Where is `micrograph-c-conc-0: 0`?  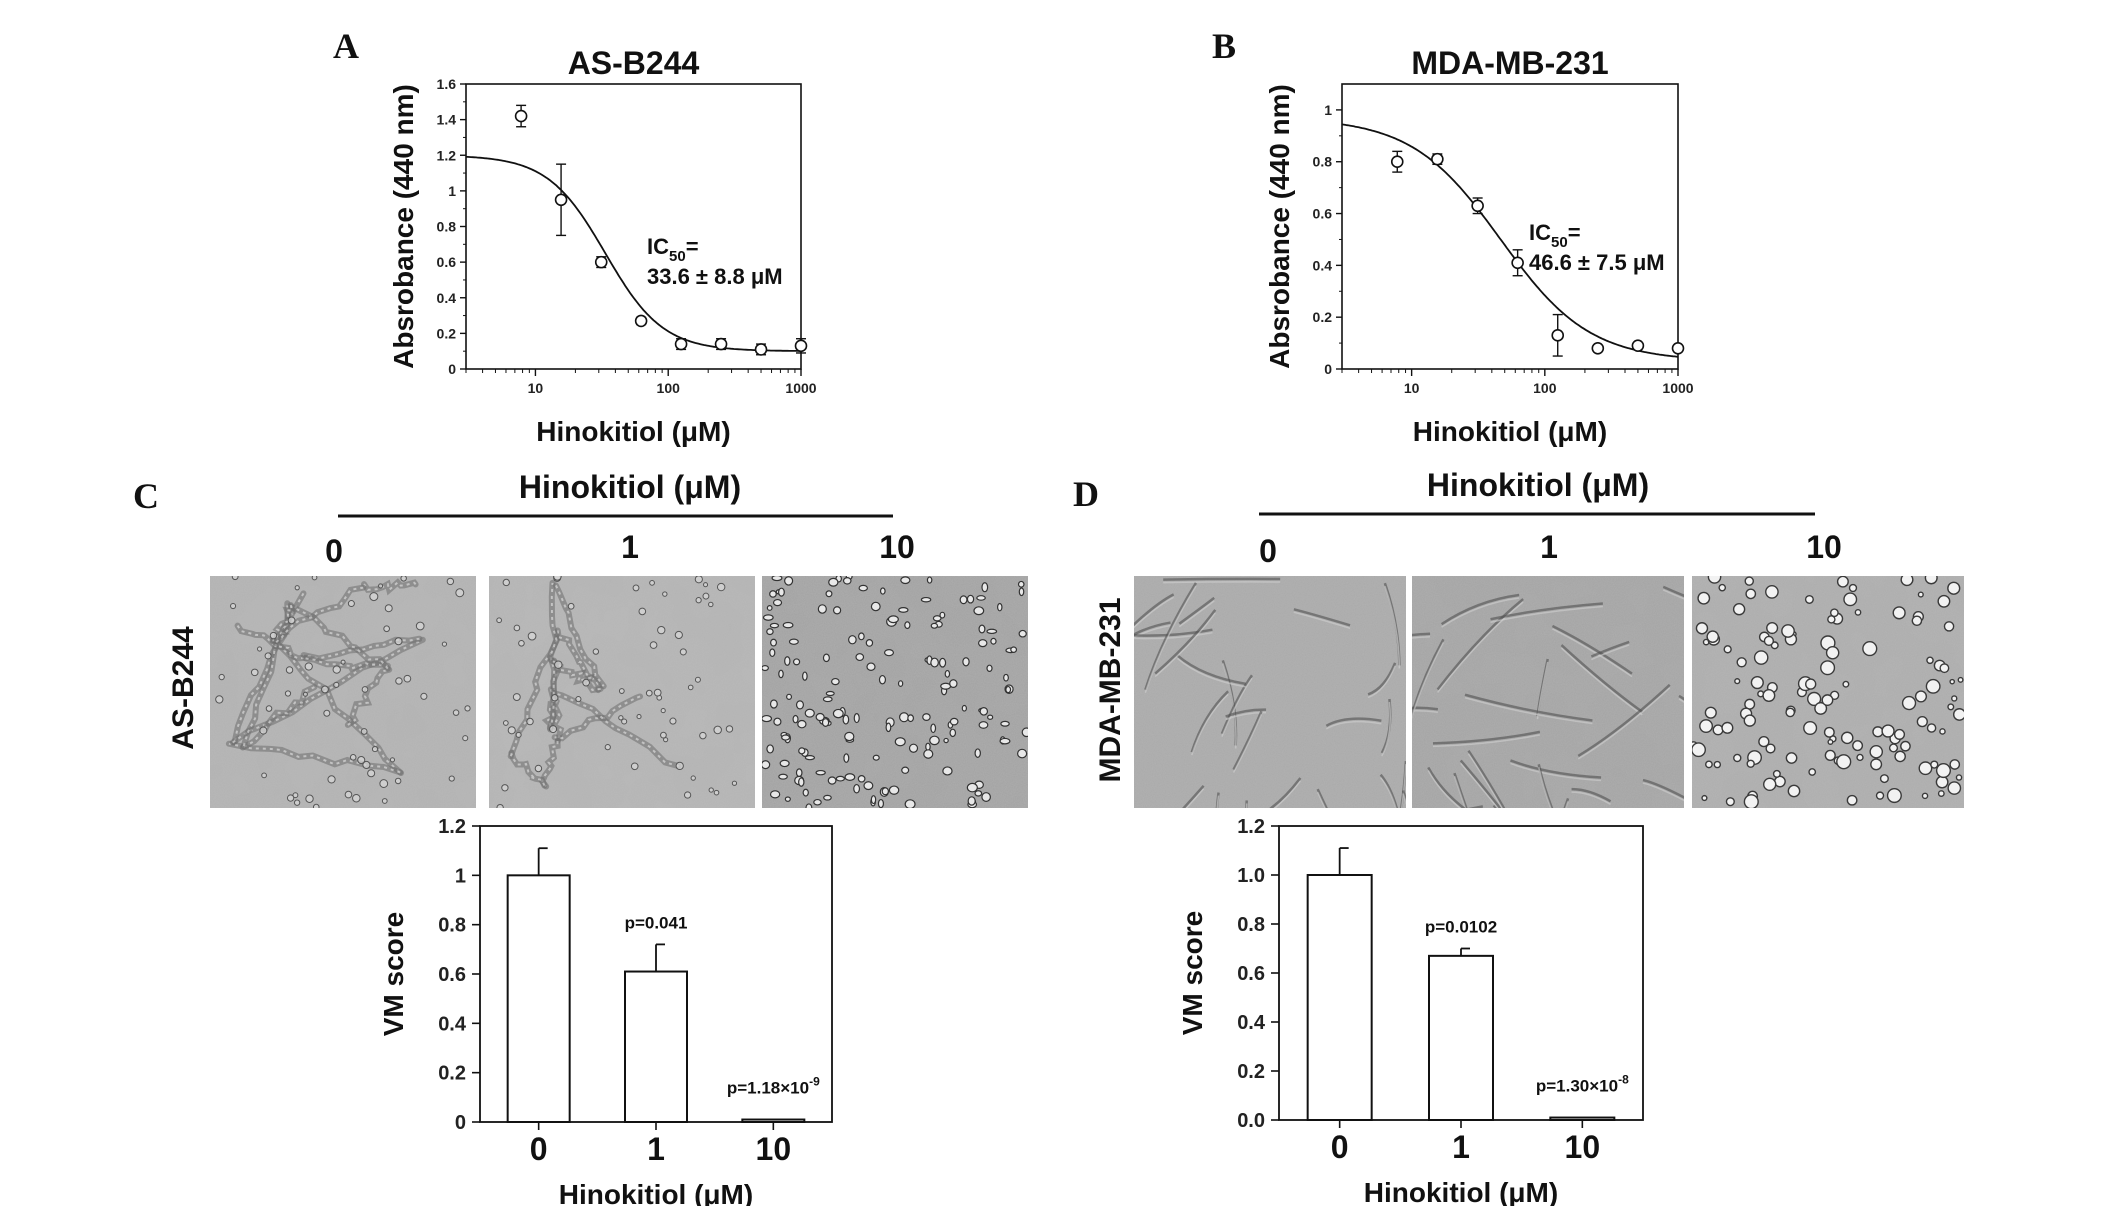 micrograph-c-conc-0: 0 is located at coordinates (334, 551).